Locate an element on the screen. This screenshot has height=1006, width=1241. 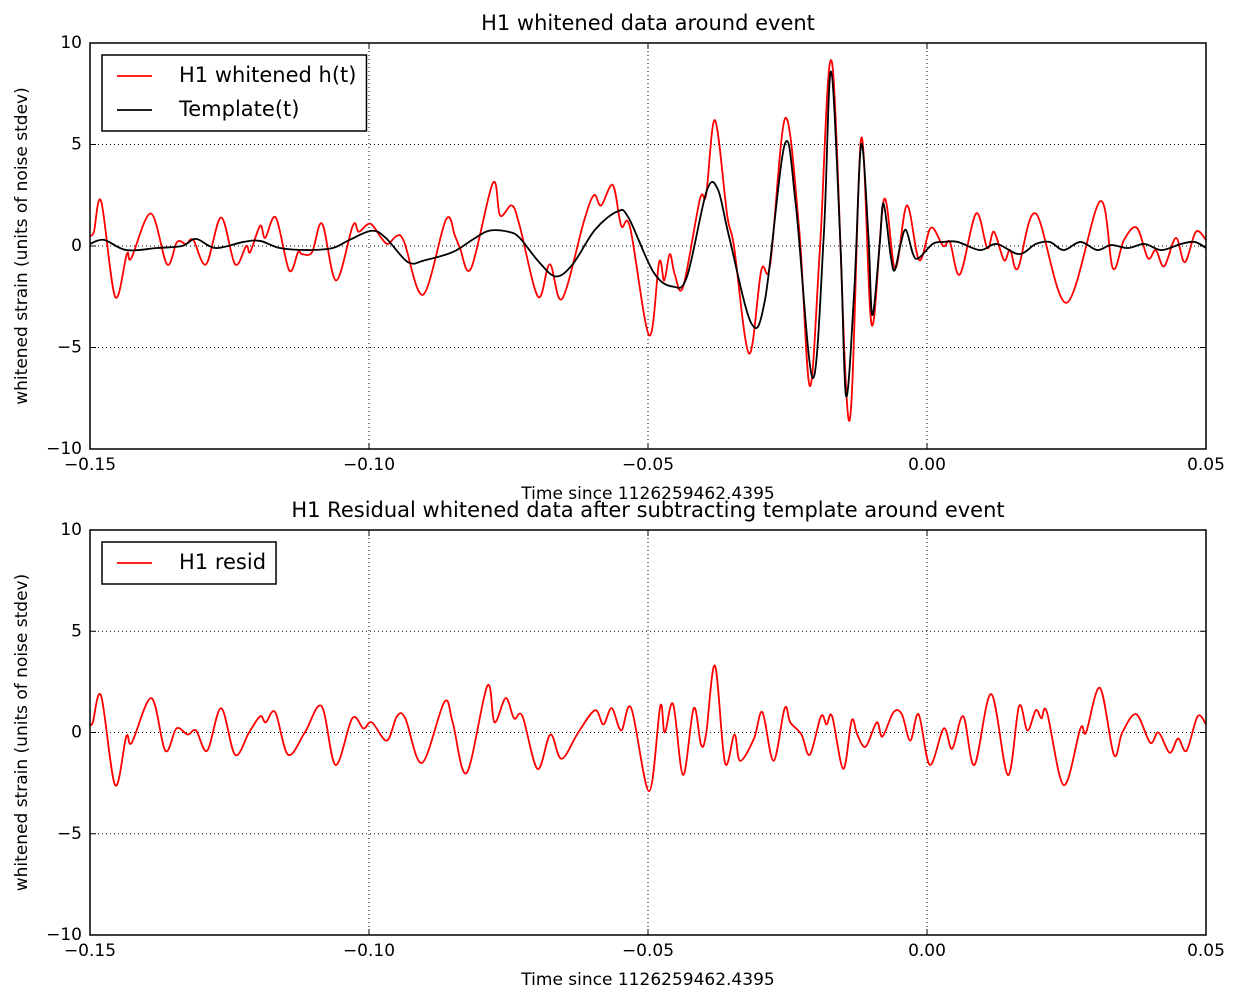
legend-box is located at coordinates (234, 93).